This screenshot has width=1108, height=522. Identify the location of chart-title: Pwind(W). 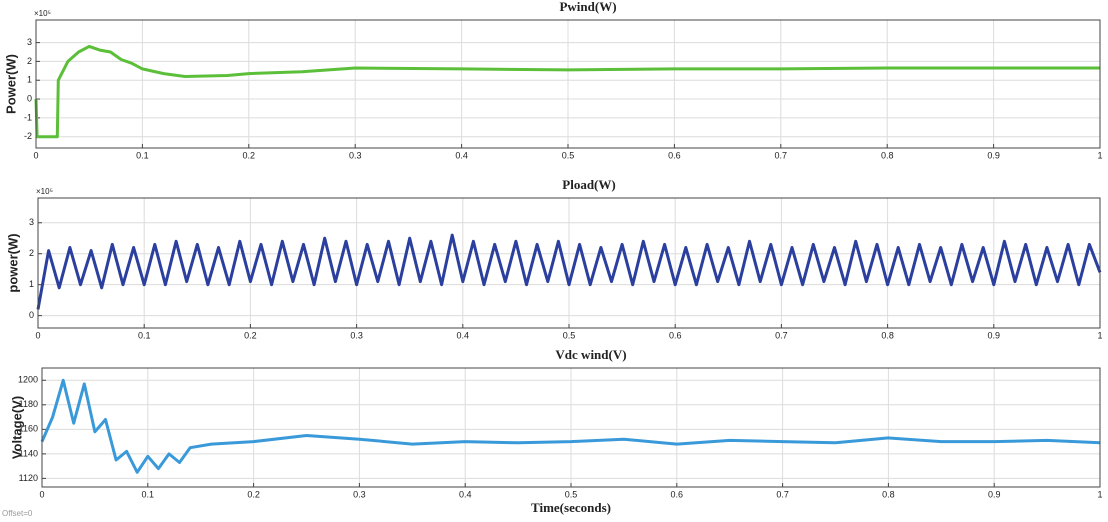
(587, 7).